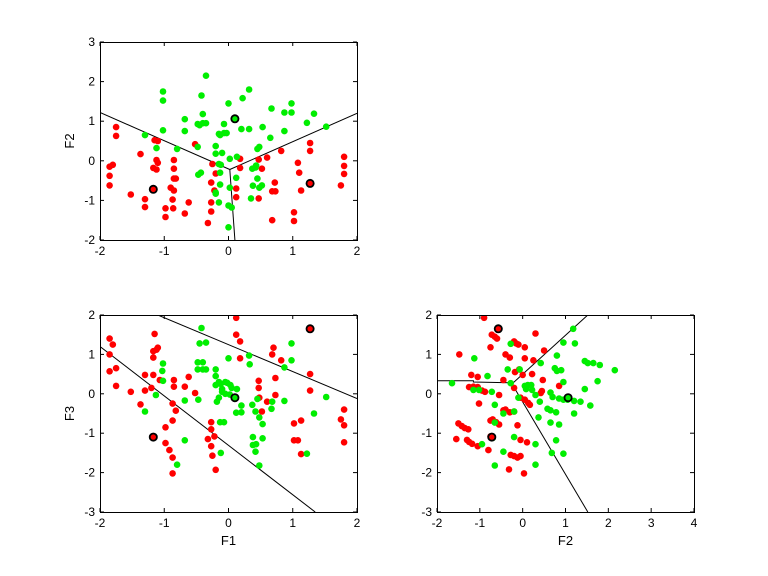 Image resolution: width=768 pixels, height=576 pixels. What do you see at coordinates (69, 140) in the screenshot?
I see `y-axis-label: F2` at bounding box center [69, 140].